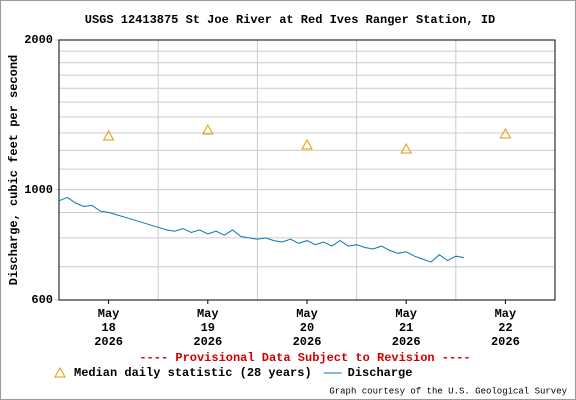 This screenshot has height=400, width=576. Describe the element at coordinates (380, 373) in the screenshot. I see `legend-label: Discharge` at that location.